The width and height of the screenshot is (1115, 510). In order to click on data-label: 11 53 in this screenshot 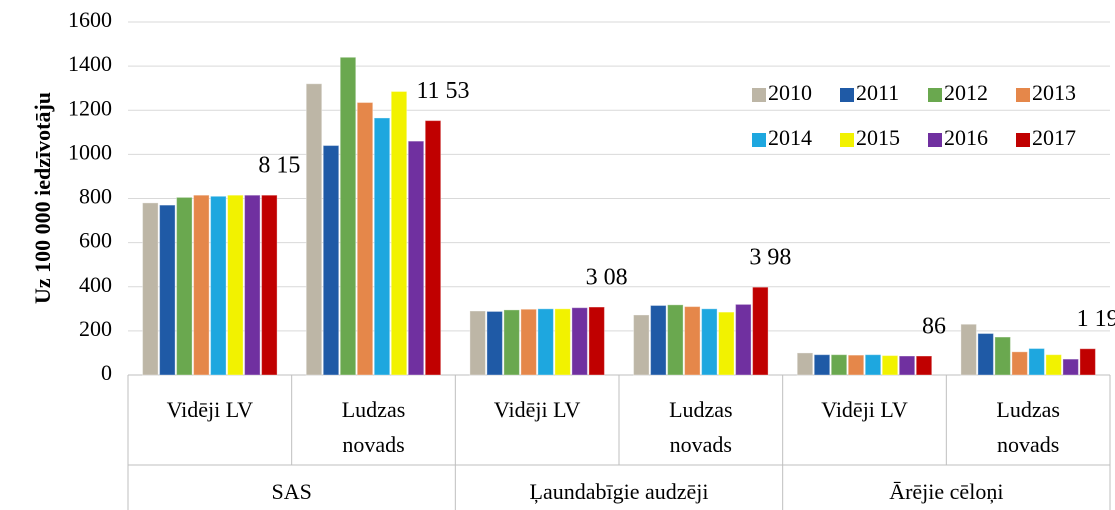, I will do `click(442, 91)`.